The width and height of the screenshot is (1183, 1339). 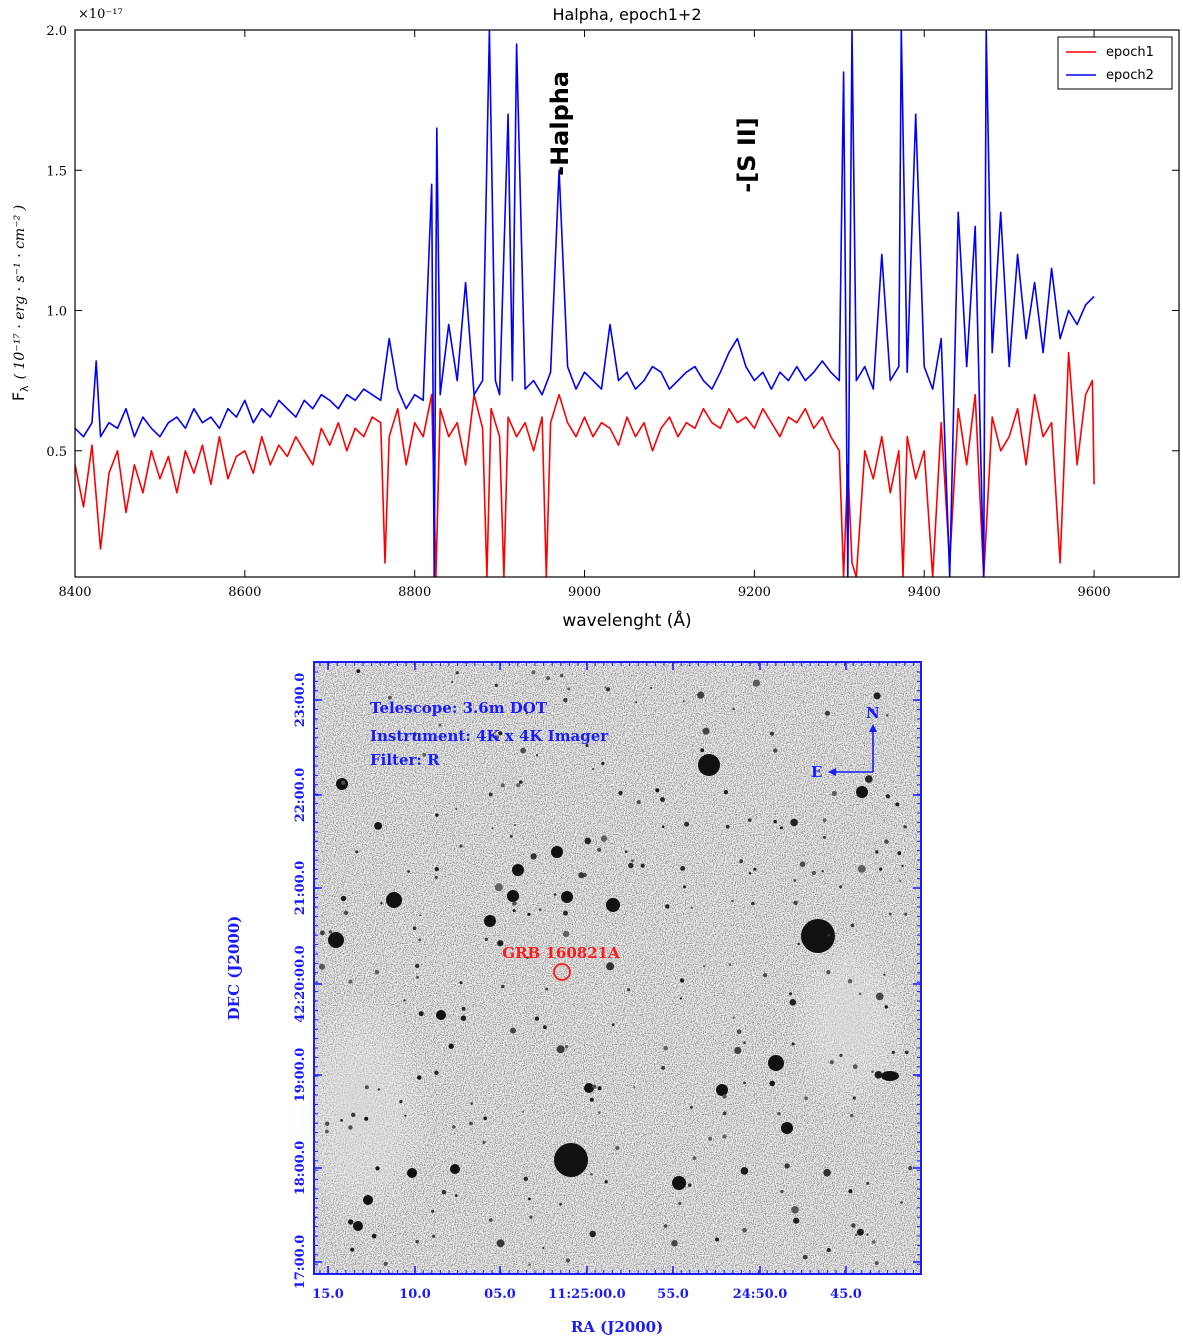 What do you see at coordinates (244, 592) in the screenshot?
I see `x-tick-label: 8600` at bounding box center [244, 592].